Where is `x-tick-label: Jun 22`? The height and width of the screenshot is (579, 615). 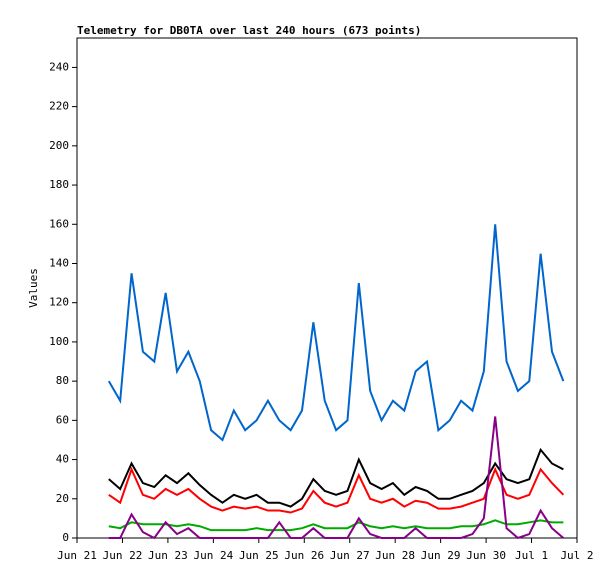 x-tick-label: Jun 22 is located at coordinates (123, 555).